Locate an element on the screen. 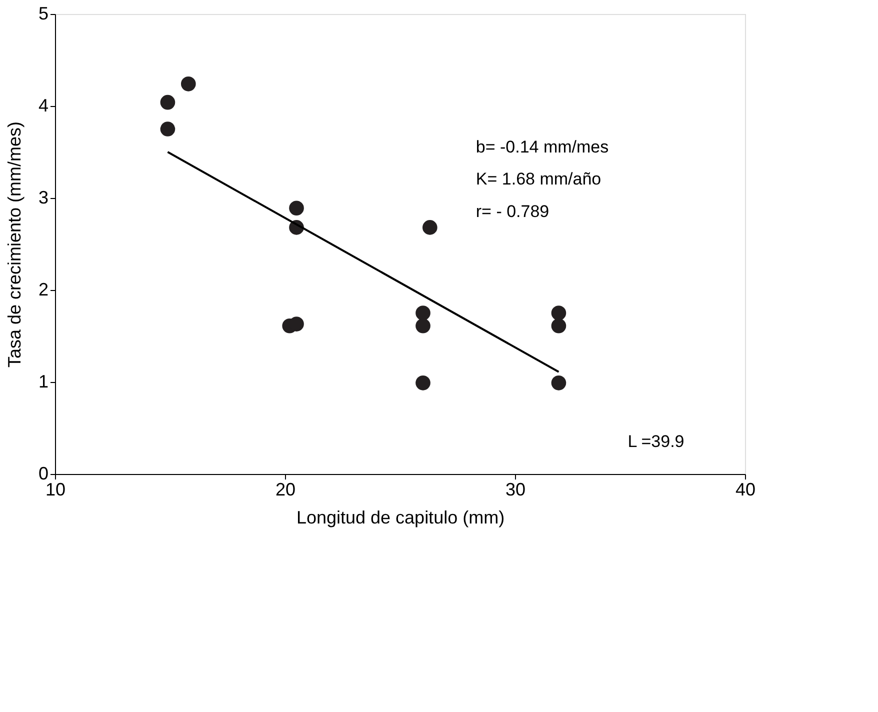  y-tick-label: 5 is located at coordinates (43, 14).